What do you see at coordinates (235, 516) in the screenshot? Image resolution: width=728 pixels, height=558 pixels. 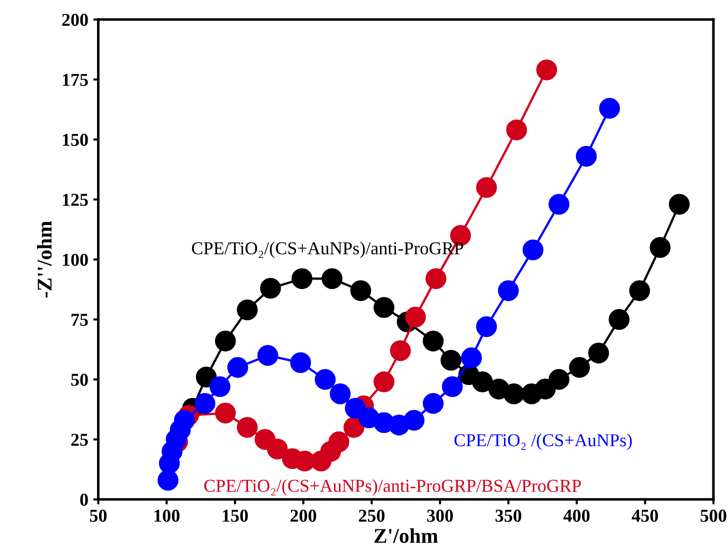 I see `x-tick-label: 150` at bounding box center [235, 516].